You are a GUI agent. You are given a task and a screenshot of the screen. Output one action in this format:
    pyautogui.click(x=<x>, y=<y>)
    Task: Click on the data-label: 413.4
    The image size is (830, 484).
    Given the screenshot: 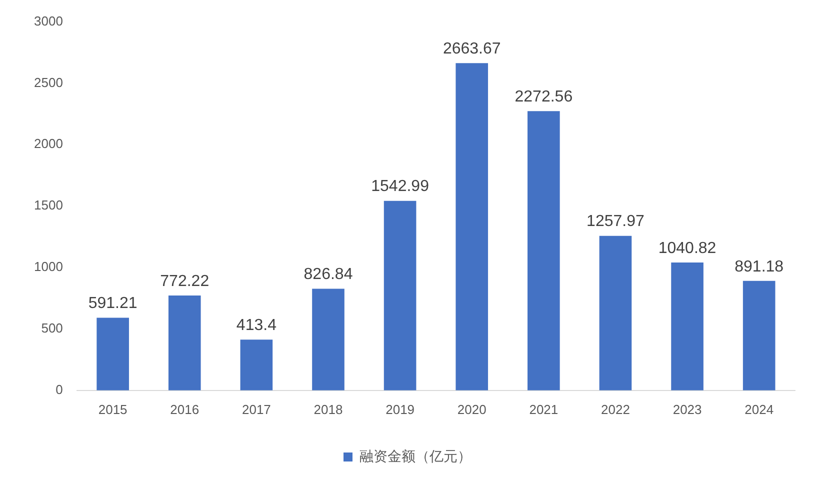 What is the action you would take?
    pyautogui.click(x=256, y=325)
    